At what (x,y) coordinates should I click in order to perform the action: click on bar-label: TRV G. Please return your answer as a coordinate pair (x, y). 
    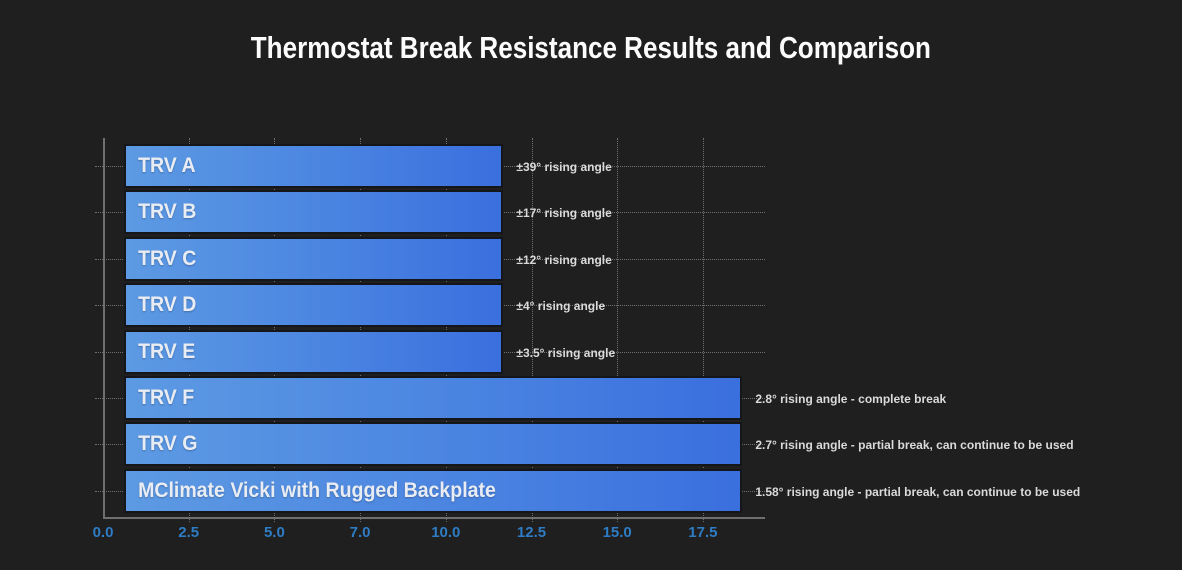
    Looking at the image, I should click on (167, 444).